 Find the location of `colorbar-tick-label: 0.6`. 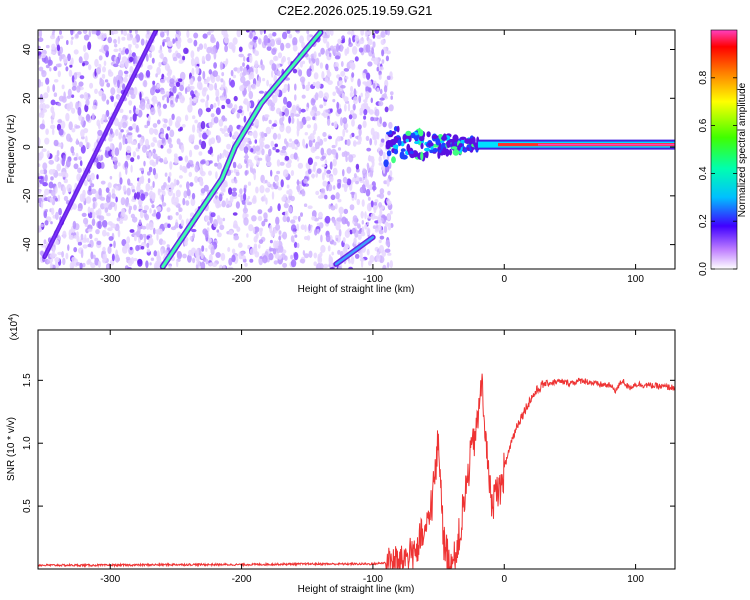

colorbar-tick-label: 0.6 is located at coordinates (703, 125).